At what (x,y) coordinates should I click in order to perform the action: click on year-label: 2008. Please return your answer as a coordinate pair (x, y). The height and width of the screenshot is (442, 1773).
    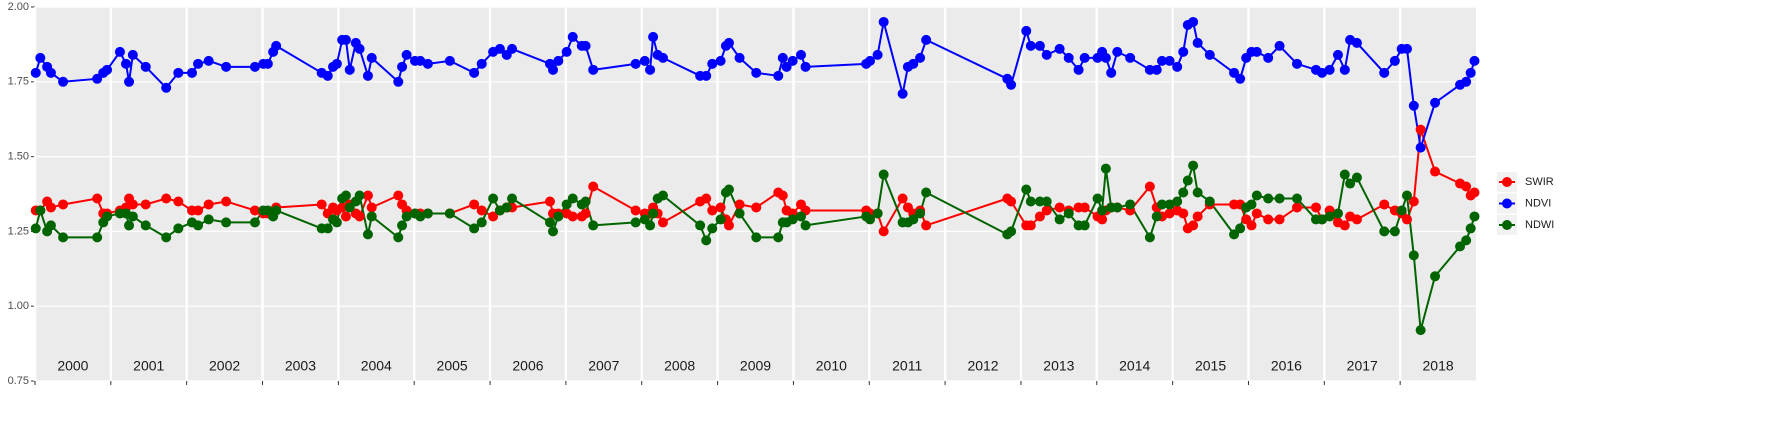
    Looking at the image, I should click on (679, 366).